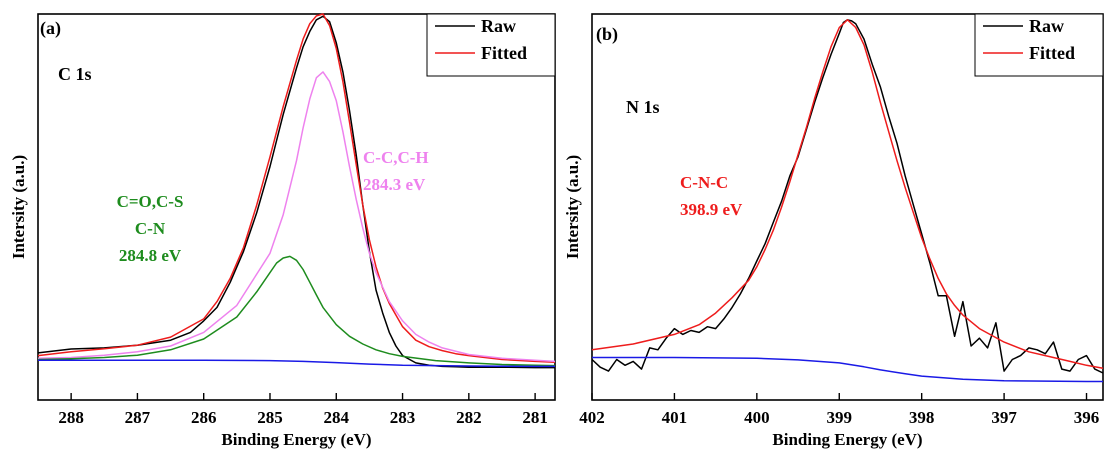  What do you see at coordinates (469, 417) in the screenshot?
I see `x-tick-label: 282` at bounding box center [469, 417].